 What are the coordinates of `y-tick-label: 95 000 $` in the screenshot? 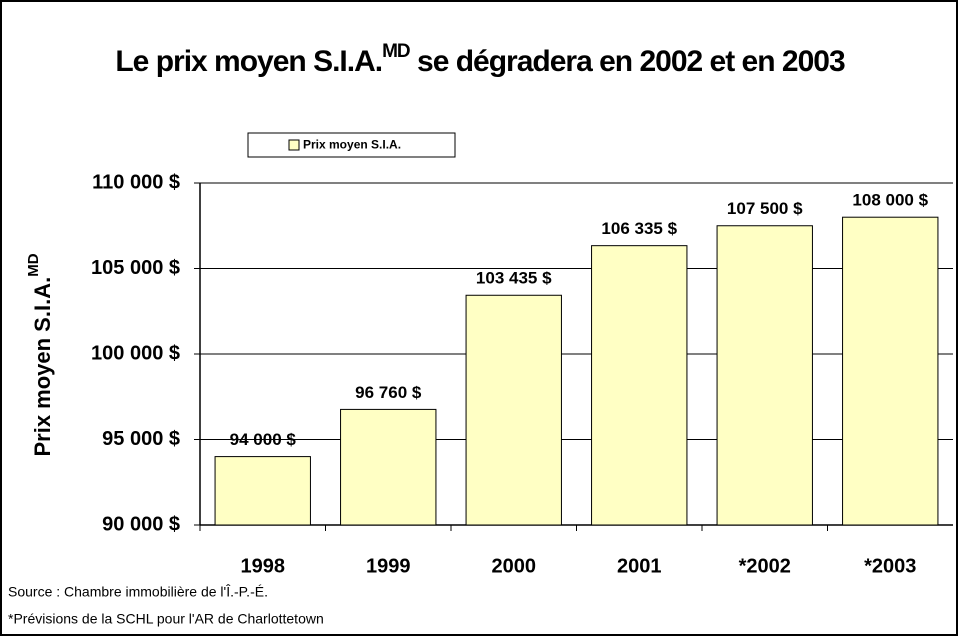 It's located at (141, 439).